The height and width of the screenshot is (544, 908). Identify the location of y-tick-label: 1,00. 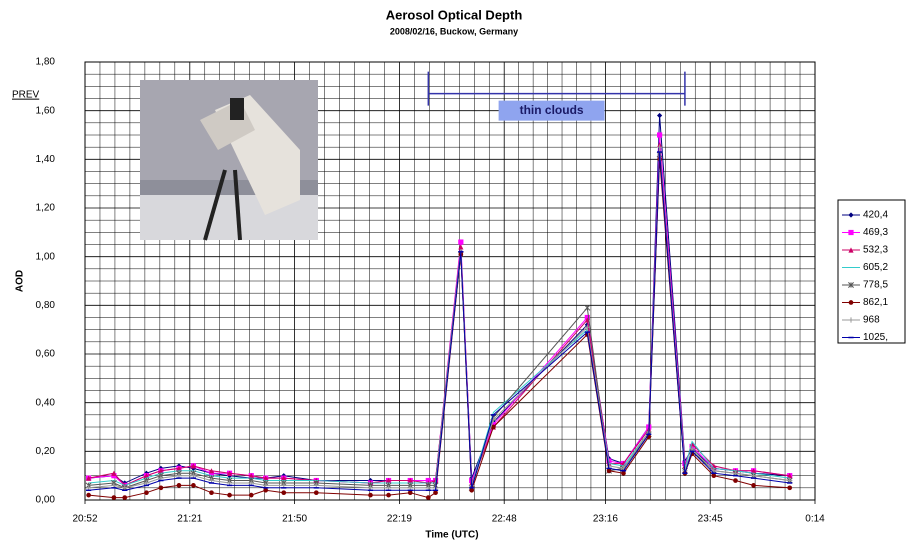
(46, 256).